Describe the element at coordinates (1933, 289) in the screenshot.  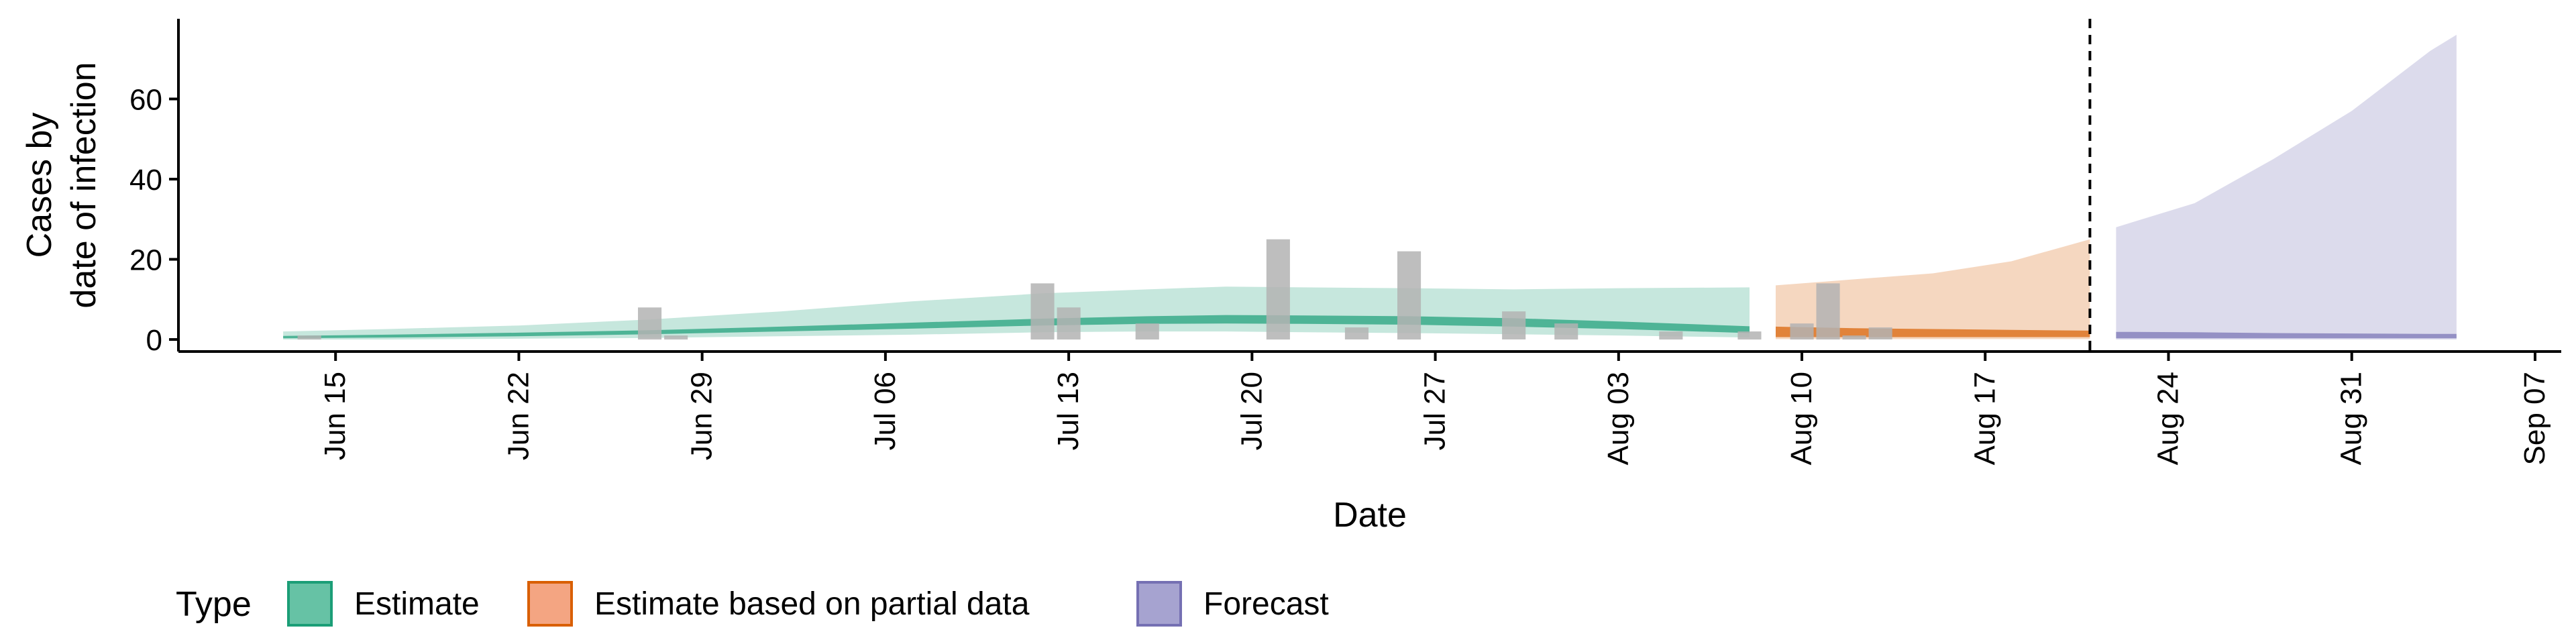
I see `estimate-based-on-partial-data-outer-band` at that location.